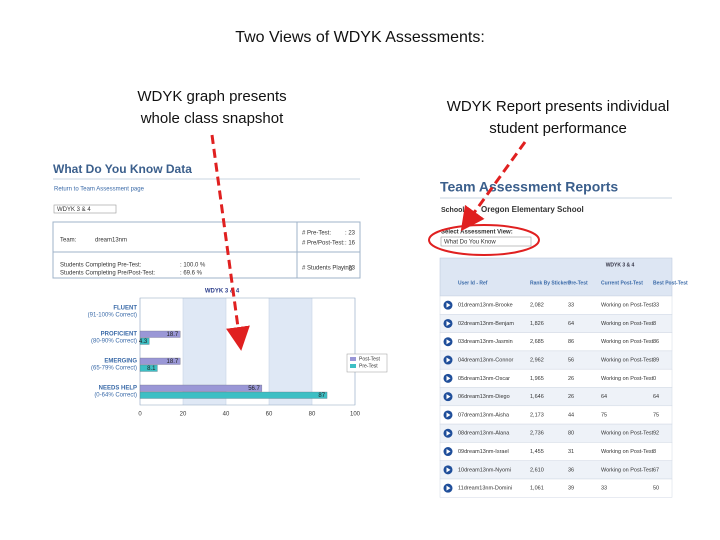 Image resolution: width=720 pixels, height=540 pixels. What do you see at coordinates (107, 274) in the screenshot?
I see `info-label: Students Completing Pre/Post-Test:` at bounding box center [107, 274].